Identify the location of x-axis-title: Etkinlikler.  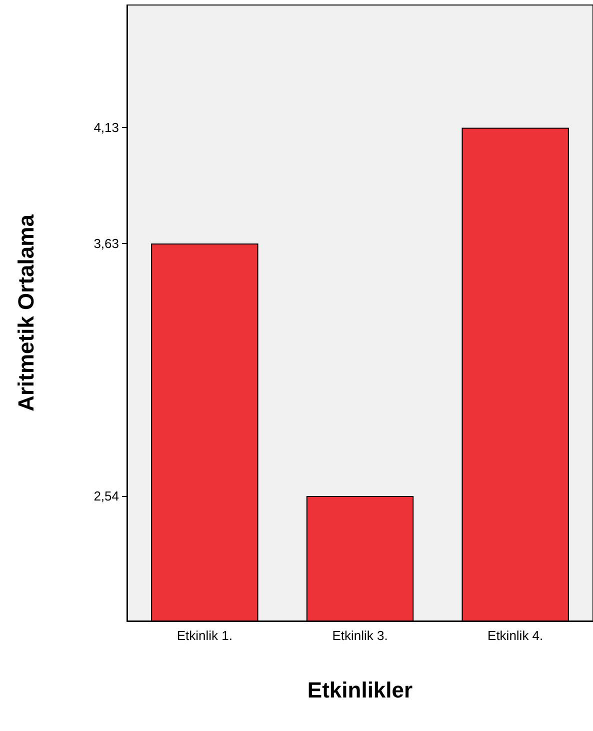
(360, 690).